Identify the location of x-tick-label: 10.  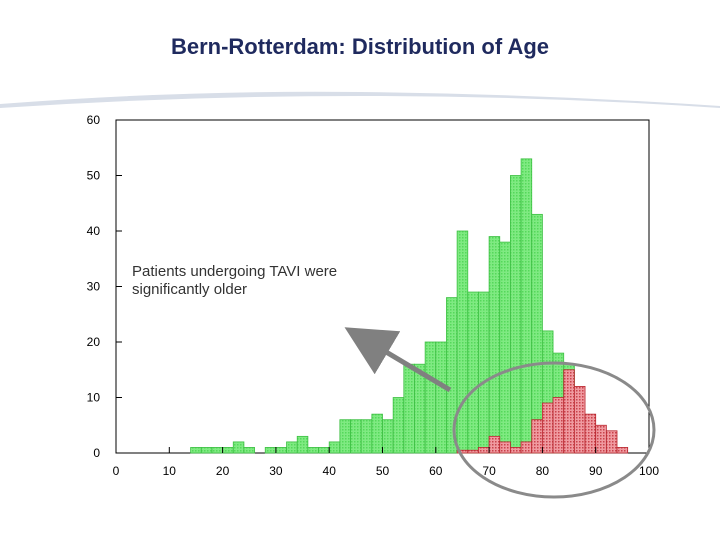
(170, 471).